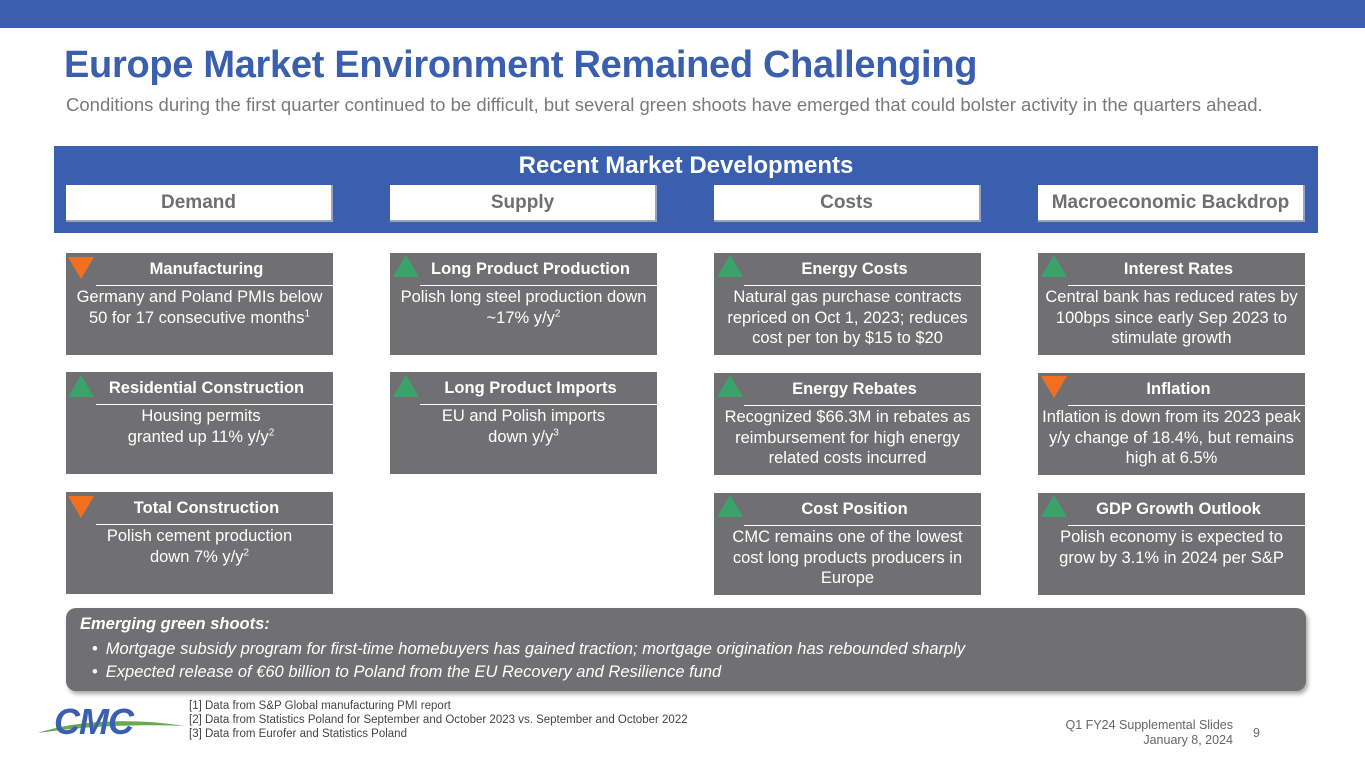 This screenshot has width=1365, height=768. I want to click on card-heading: Long Product Imports, so click(530, 387).